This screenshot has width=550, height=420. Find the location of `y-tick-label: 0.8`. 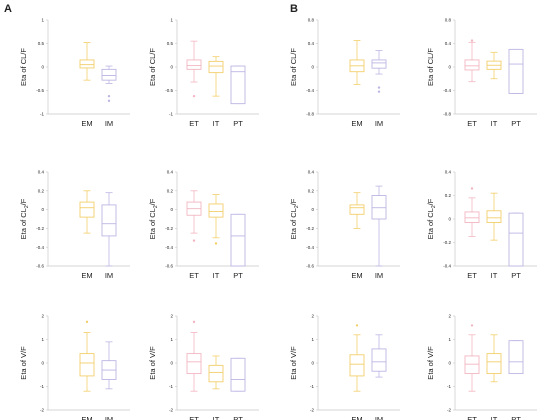

y-tick-label: 0.8 is located at coordinates (448, 20).